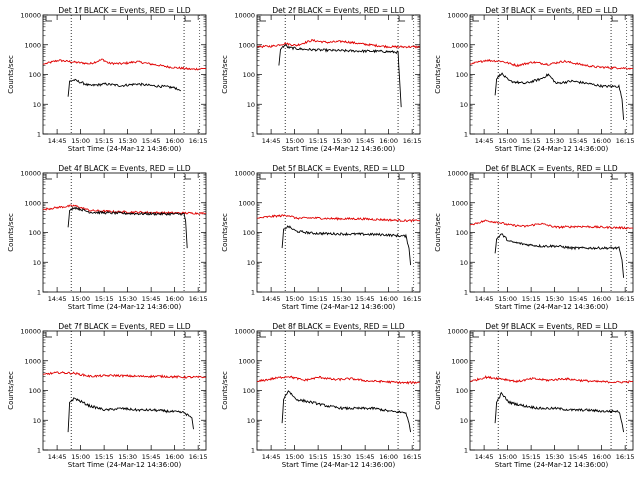  I want to click on panel-title: Det 5f BLACK = Events, RED = LLD, so click(338, 168).